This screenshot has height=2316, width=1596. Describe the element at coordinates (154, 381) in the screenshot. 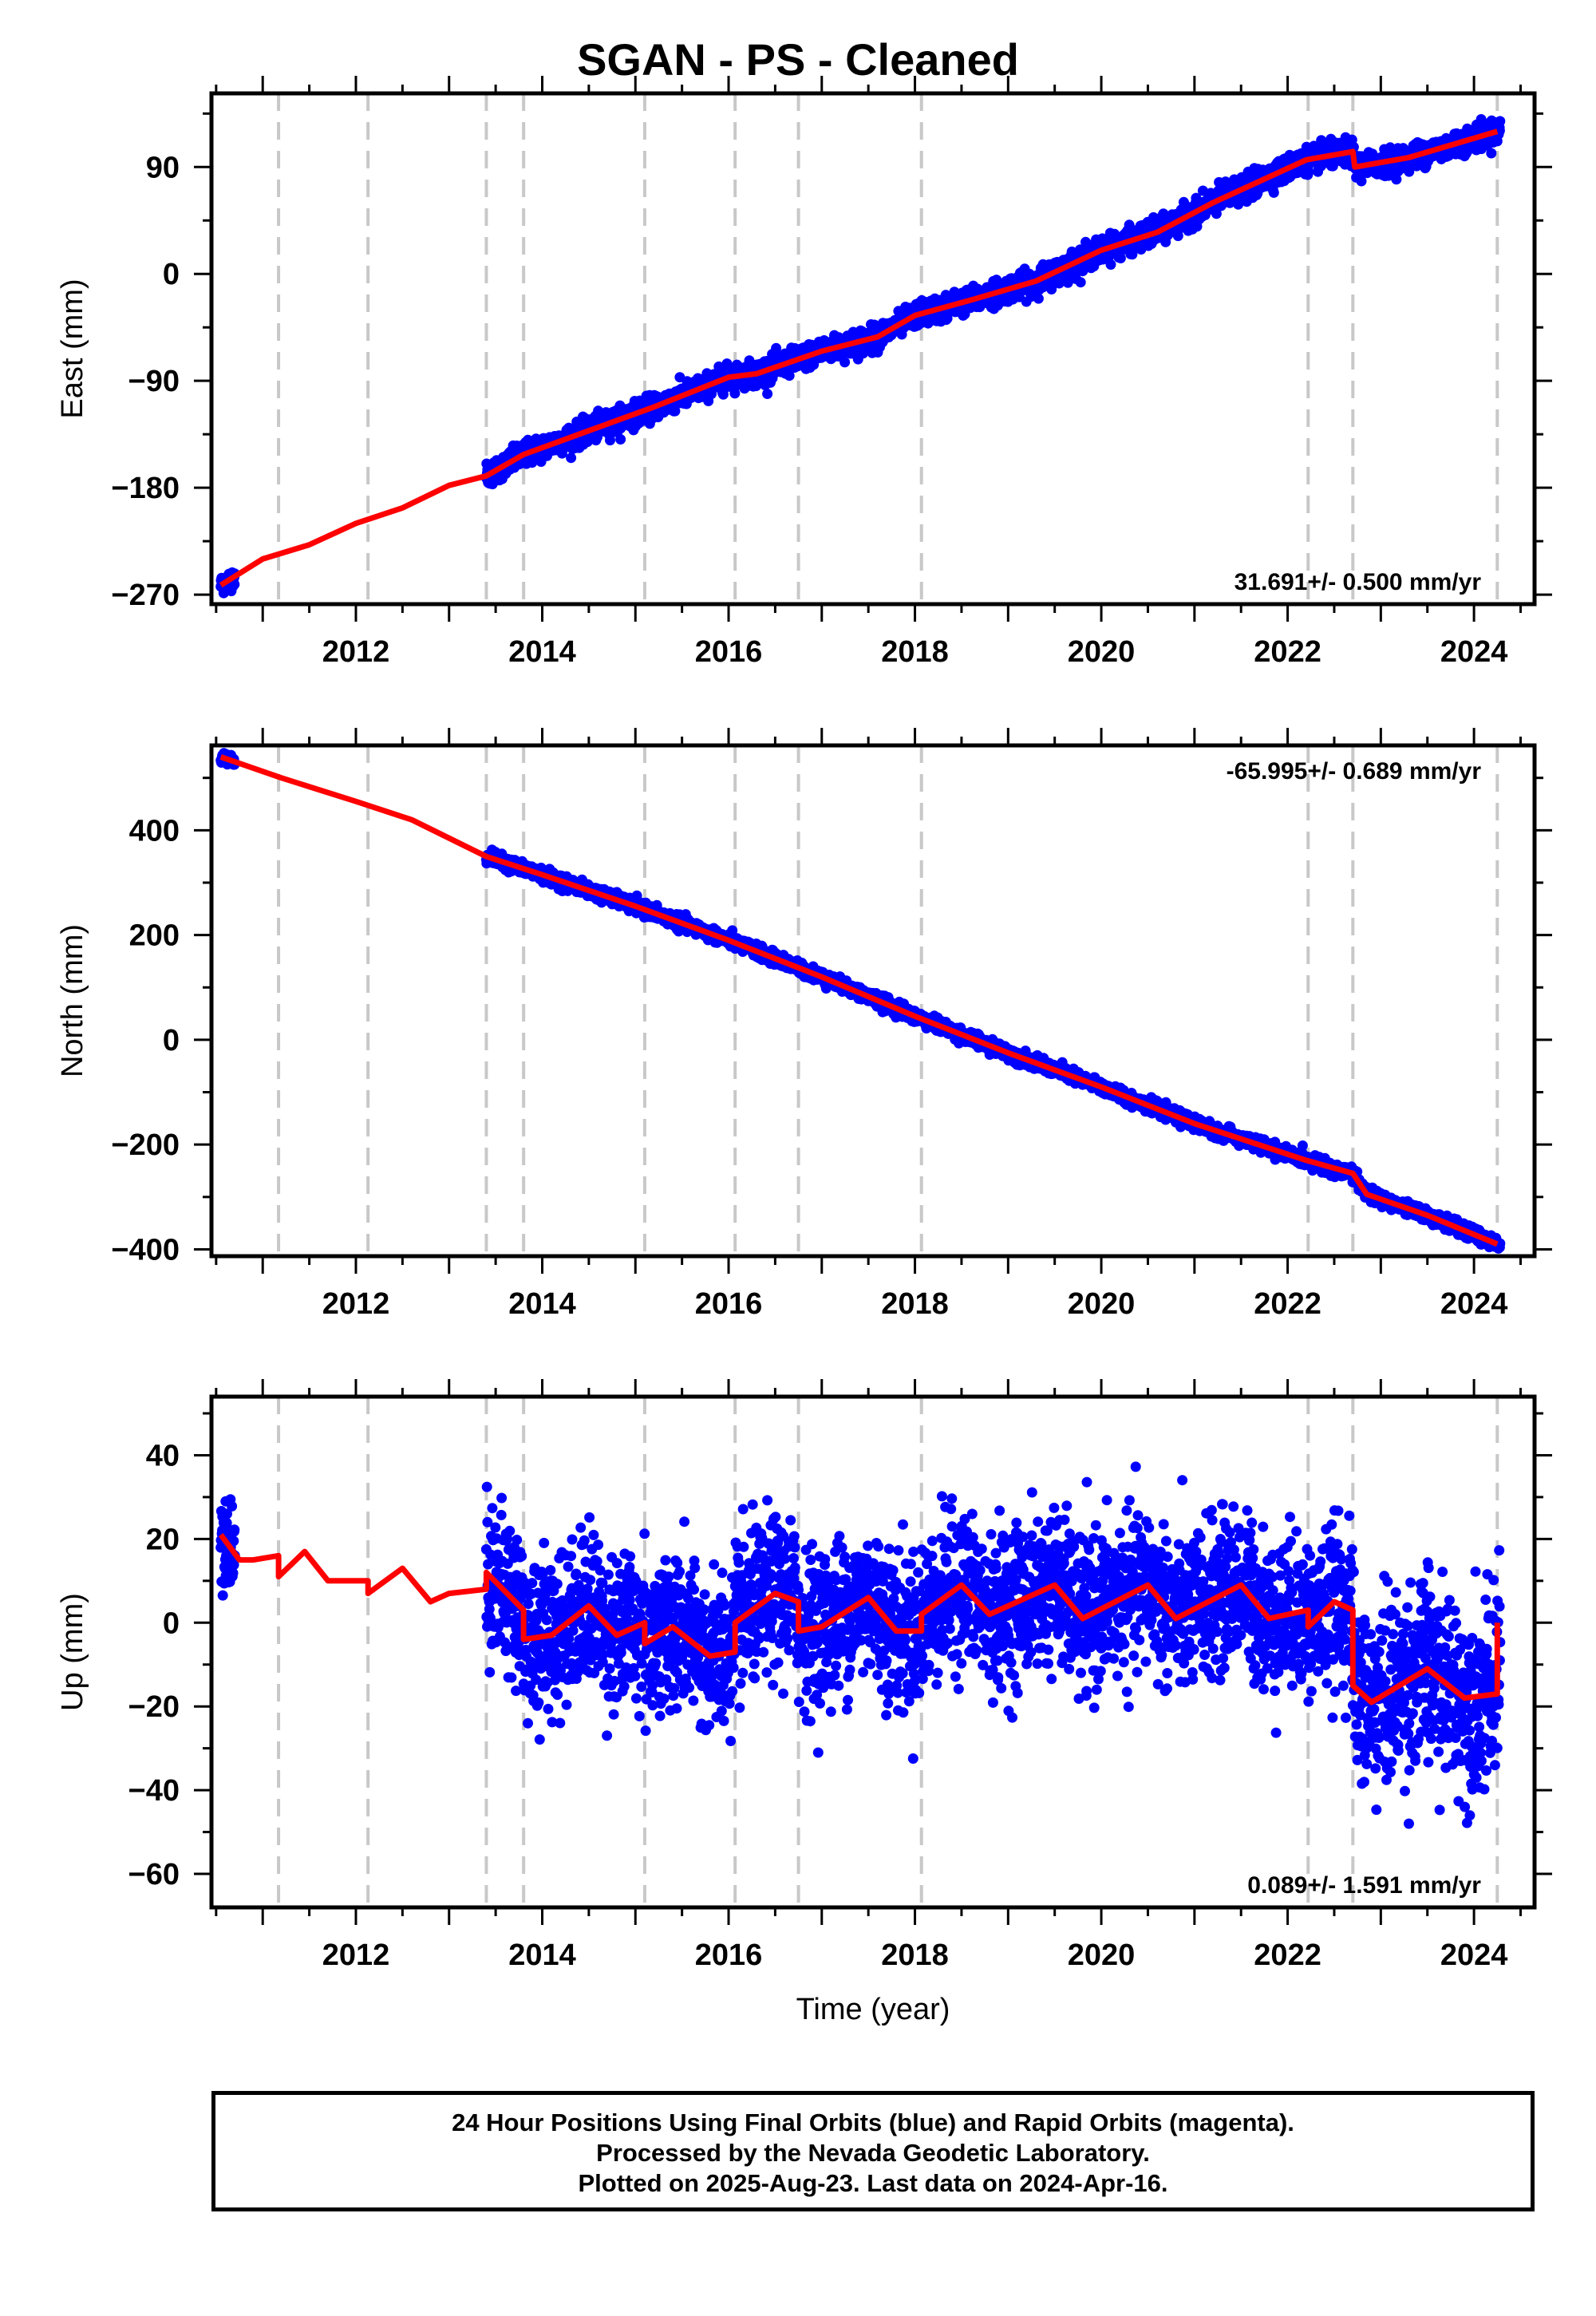

I see `y-tick-label: −90` at that location.